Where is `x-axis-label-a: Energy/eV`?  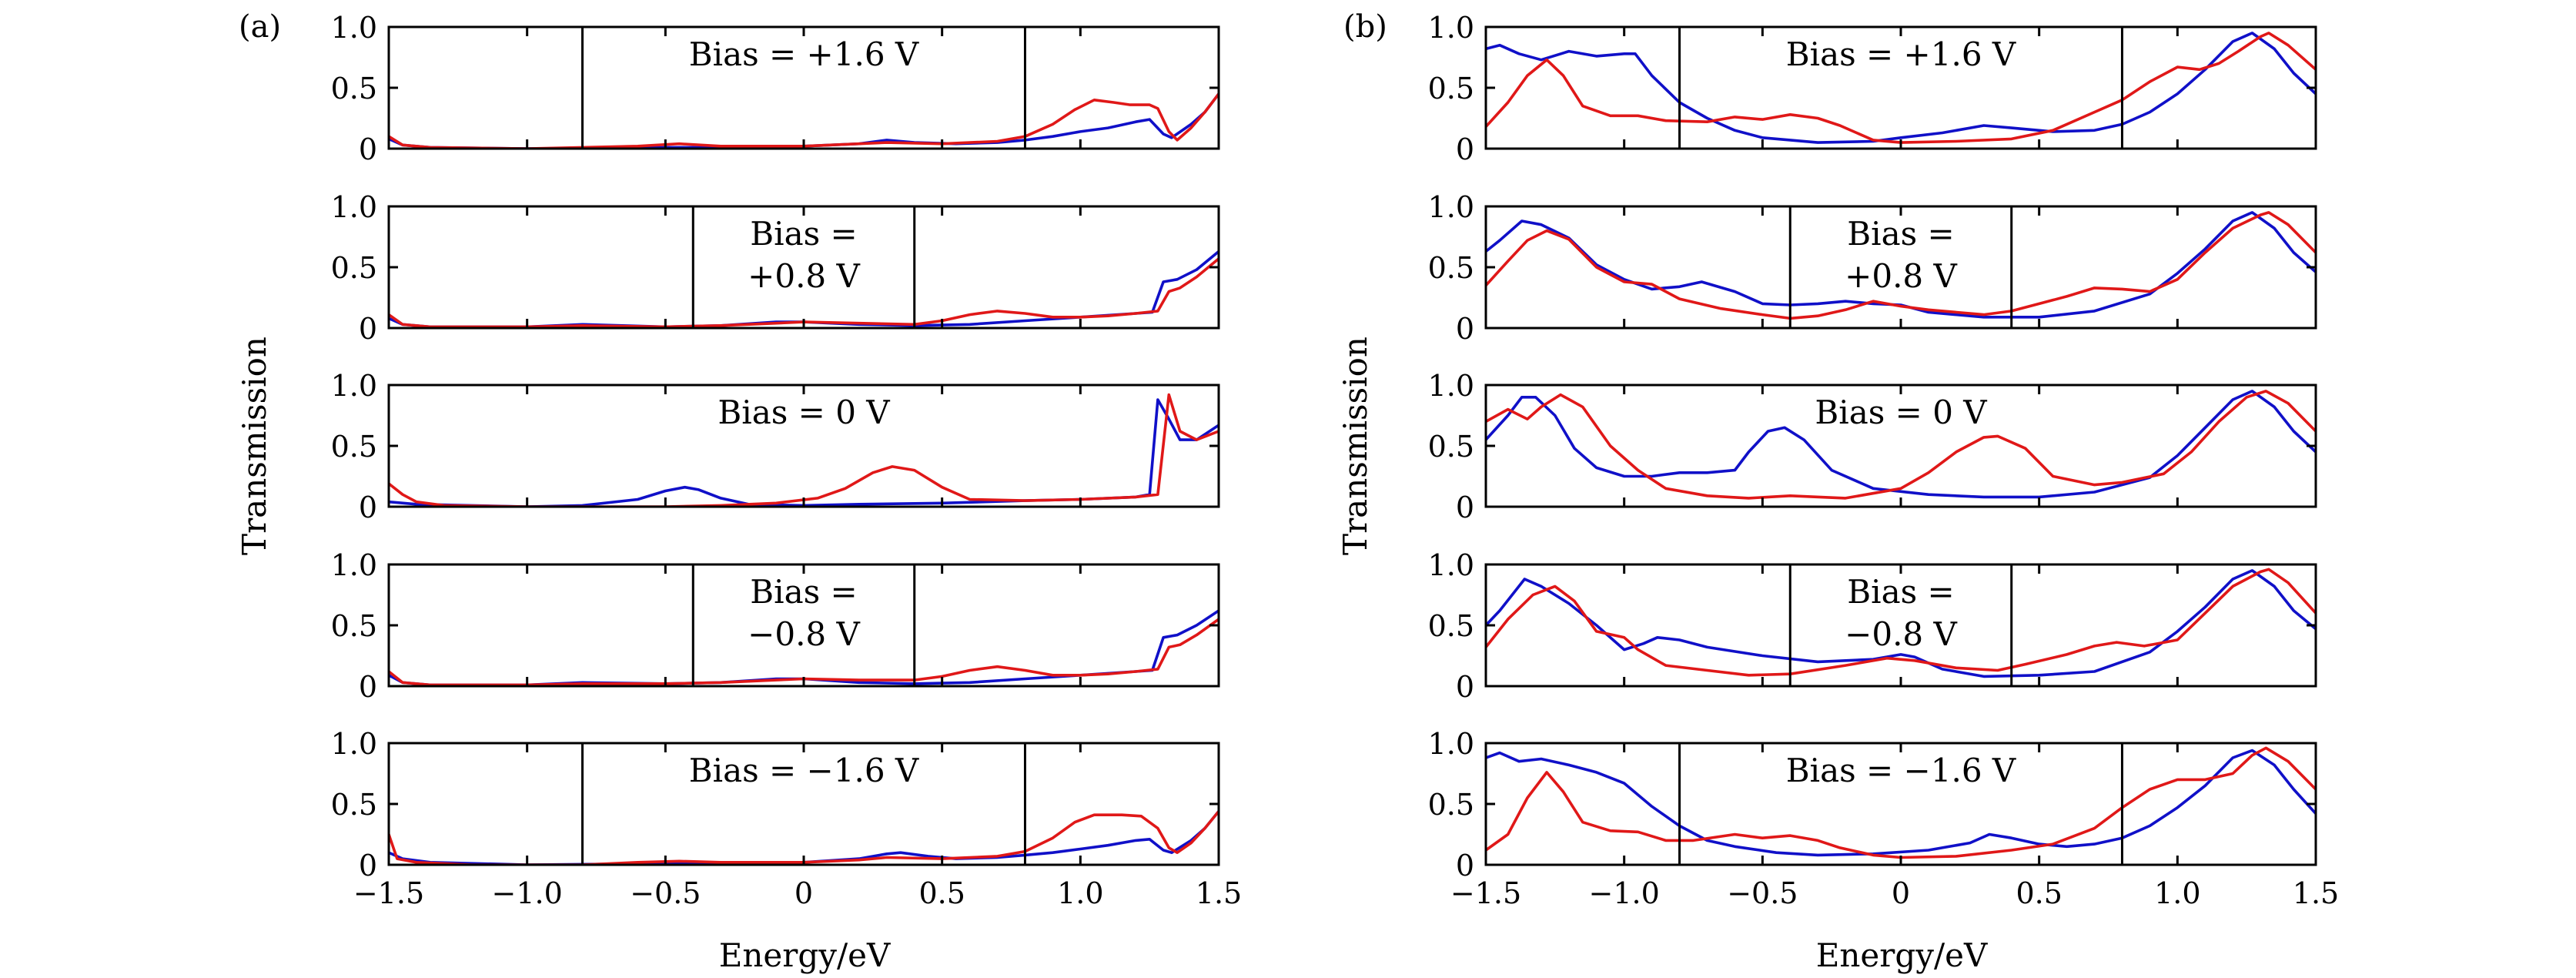 x-axis-label-a: Energy/eV is located at coordinates (805, 955).